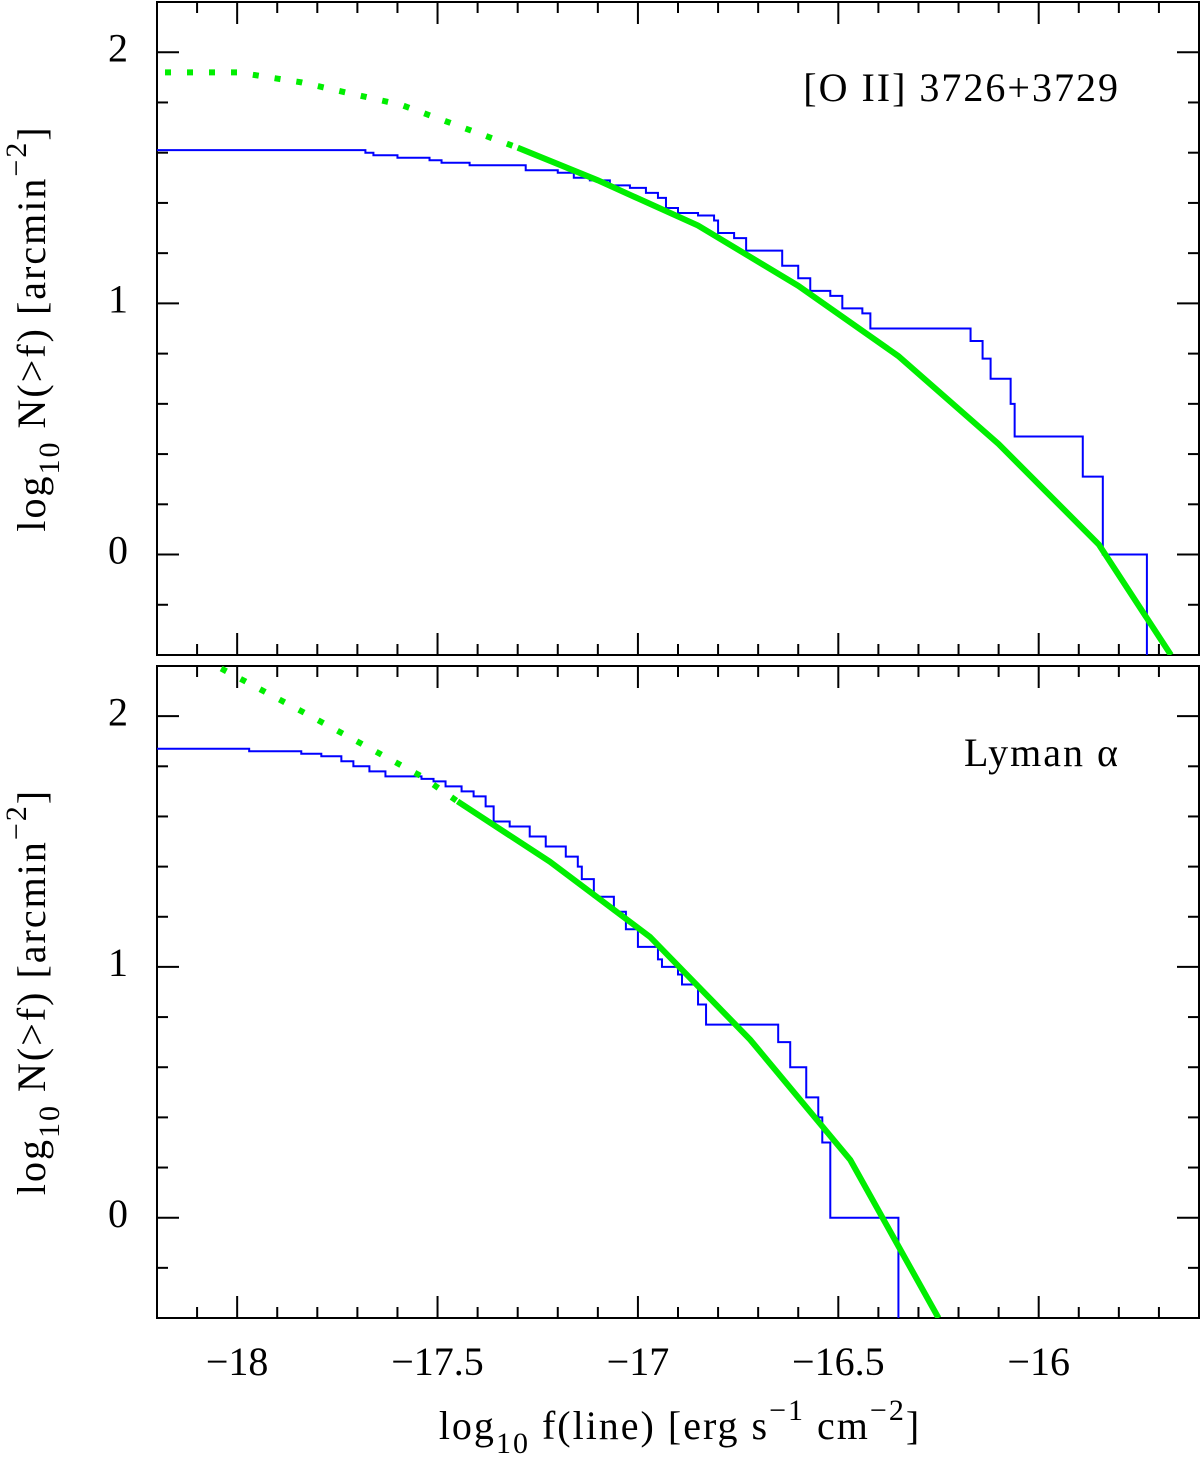  Describe the element at coordinates (638, 1361) in the screenshot. I see `x-tick-label: −17` at that location.